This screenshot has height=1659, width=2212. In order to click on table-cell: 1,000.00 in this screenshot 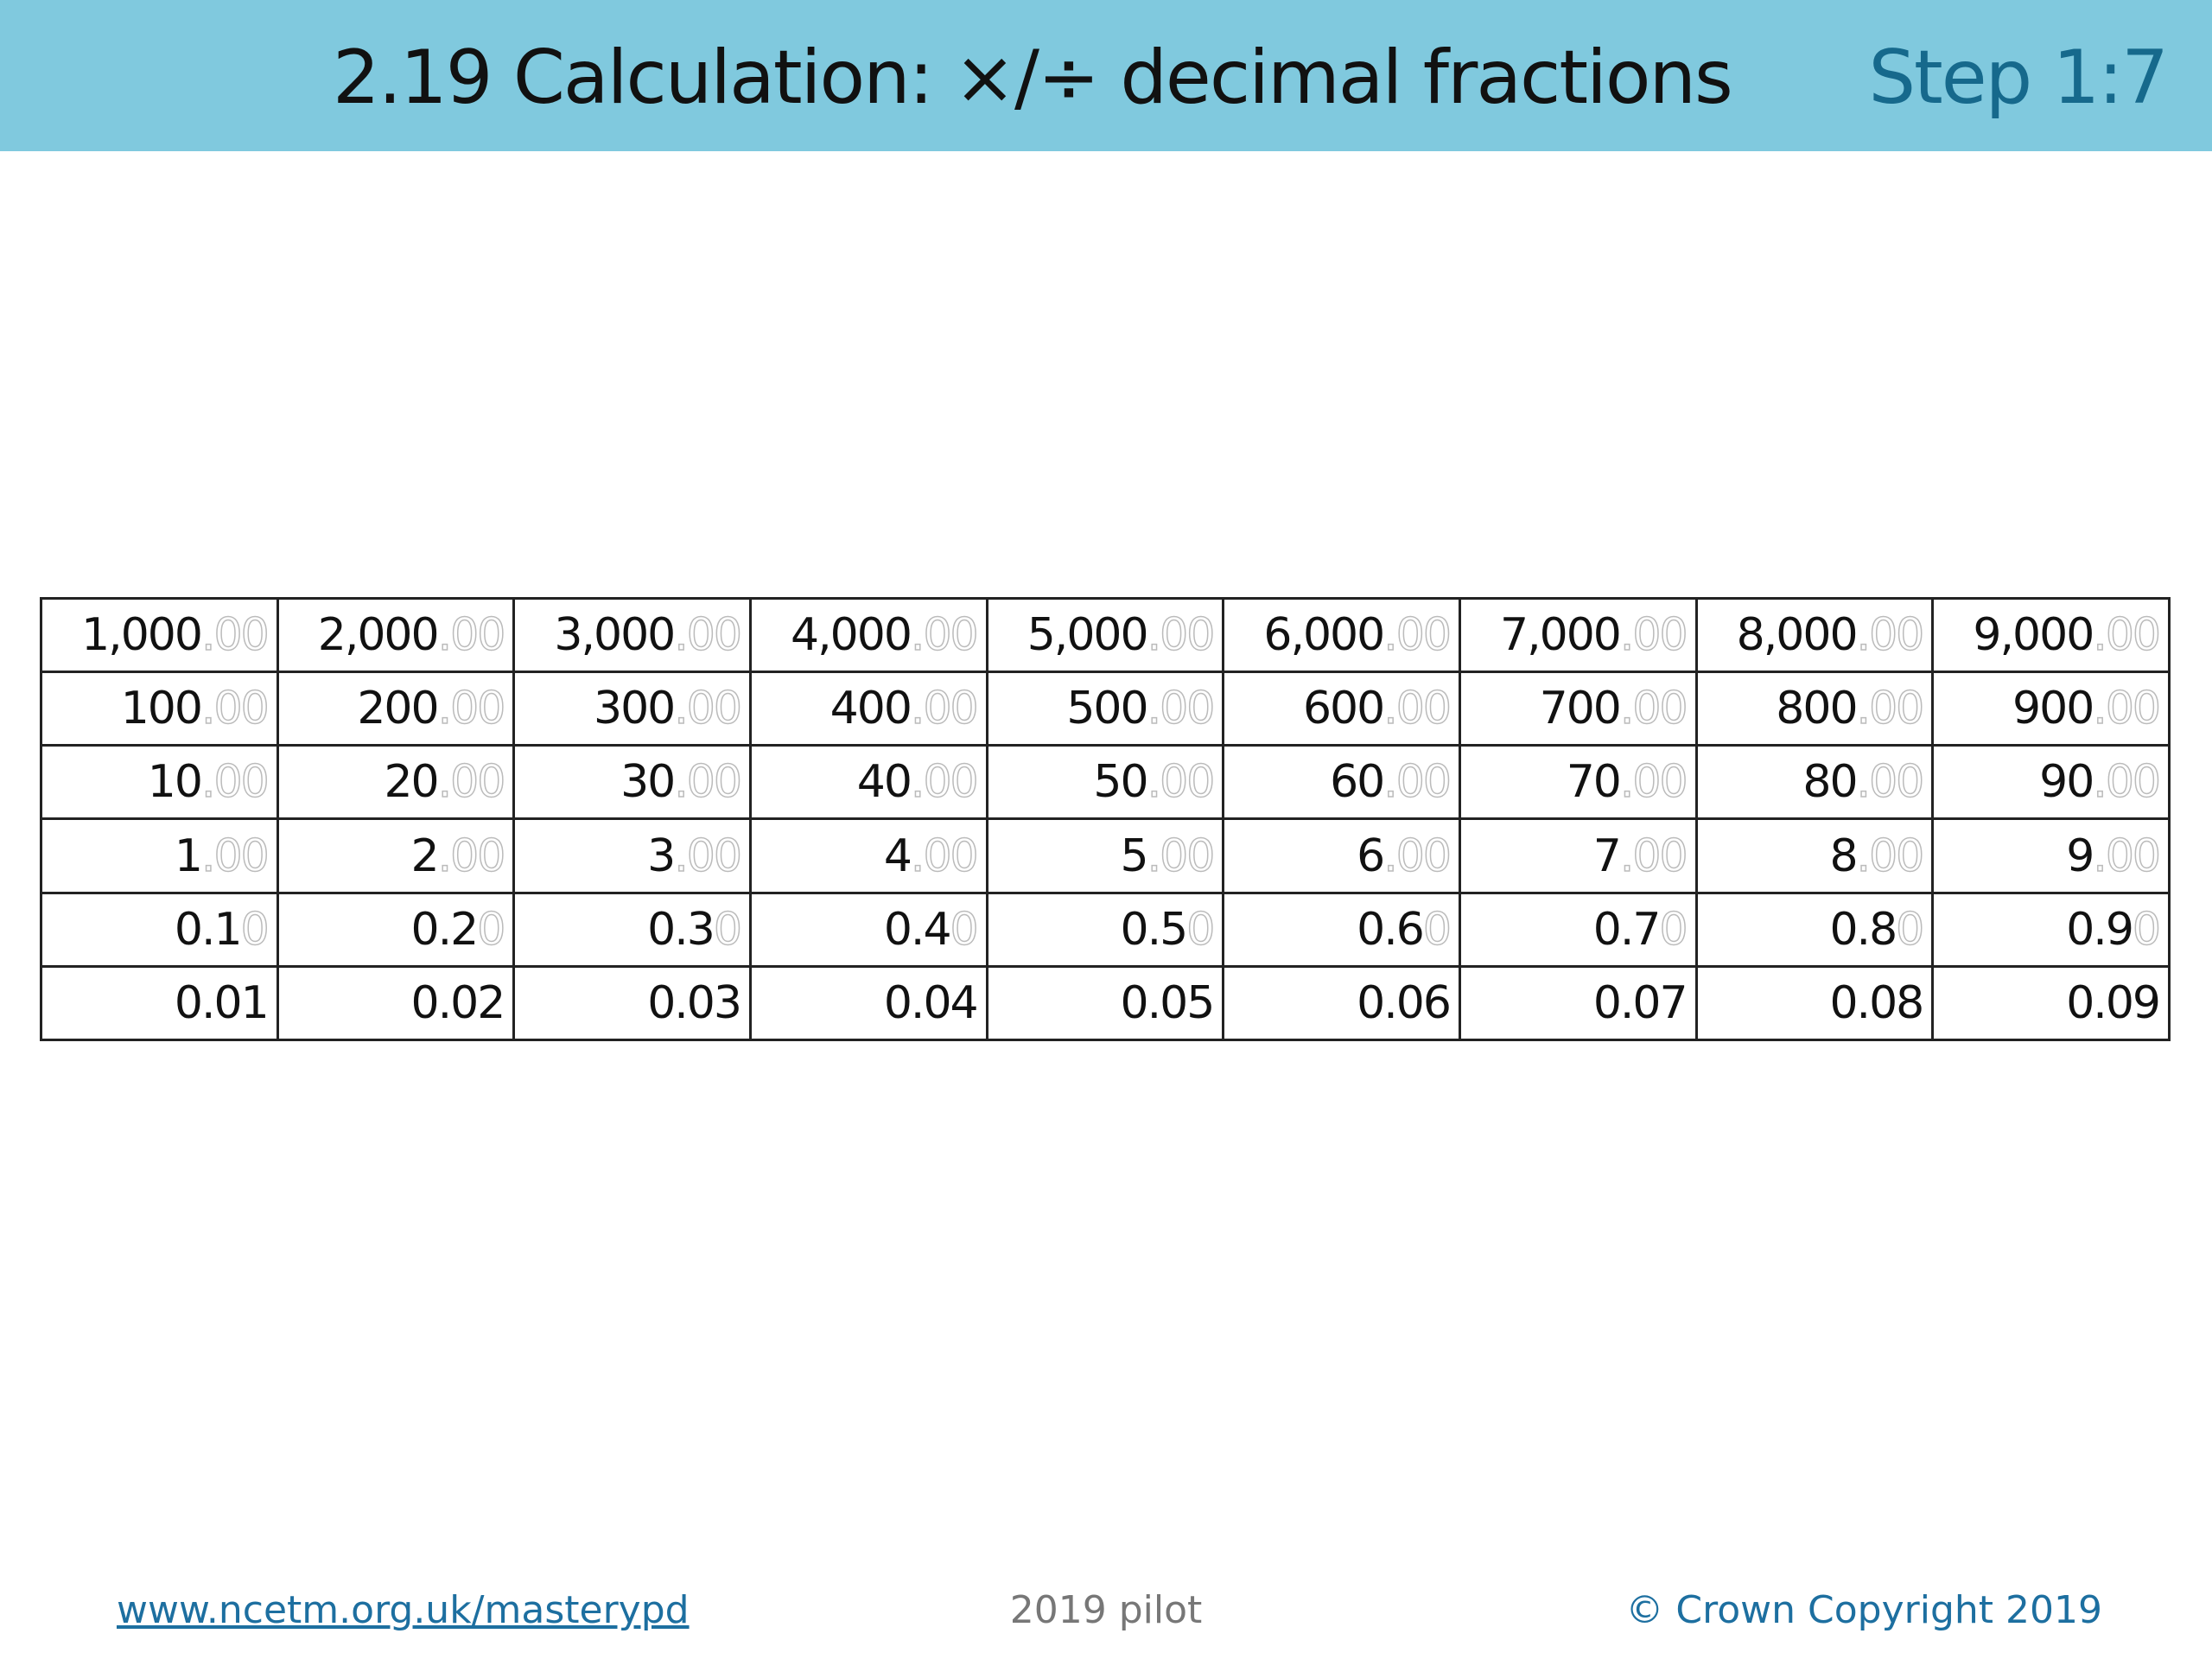, I will do `click(159, 635)`.